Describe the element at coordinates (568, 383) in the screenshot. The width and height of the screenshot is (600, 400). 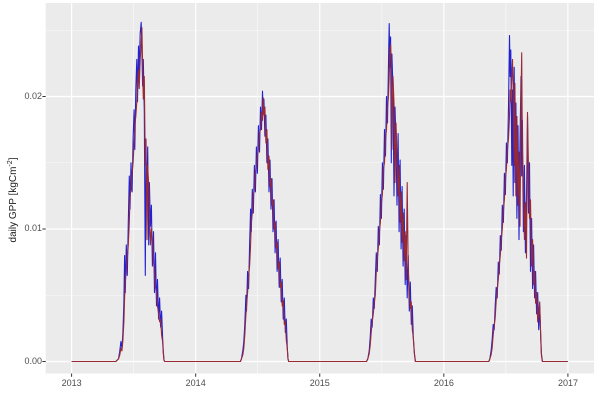
I see `x-tick-label-2017: 2017` at that location.